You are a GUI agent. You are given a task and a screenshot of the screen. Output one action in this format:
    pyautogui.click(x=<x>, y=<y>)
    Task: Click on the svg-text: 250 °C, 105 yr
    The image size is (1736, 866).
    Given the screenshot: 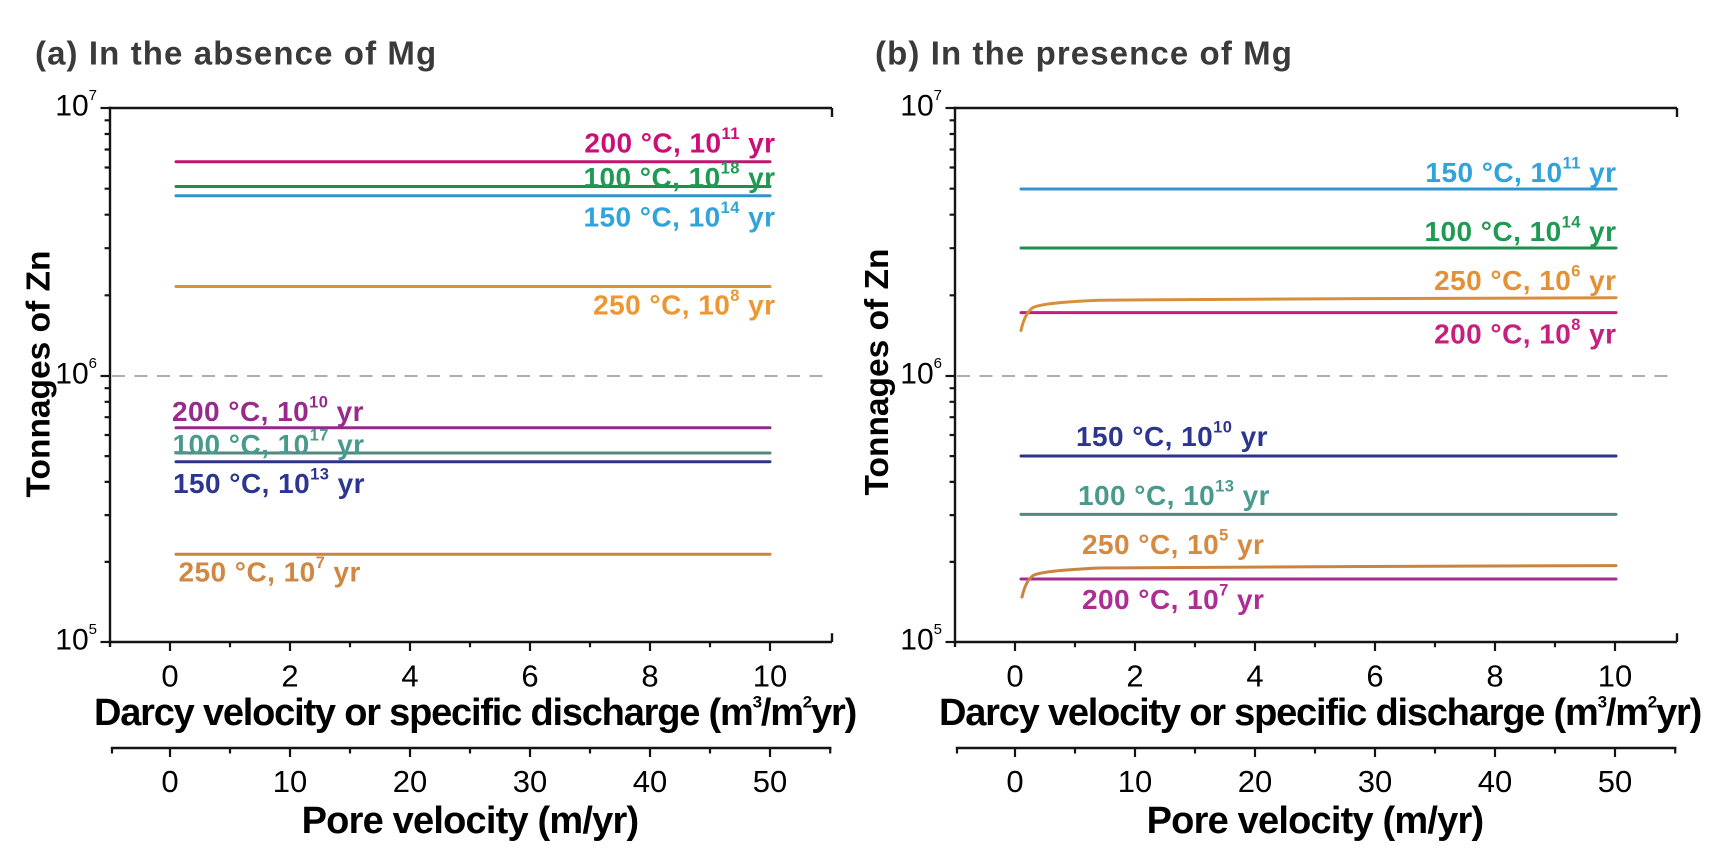 What is the action you would take?
    pyautogui.click(x=1173, y=544)
    